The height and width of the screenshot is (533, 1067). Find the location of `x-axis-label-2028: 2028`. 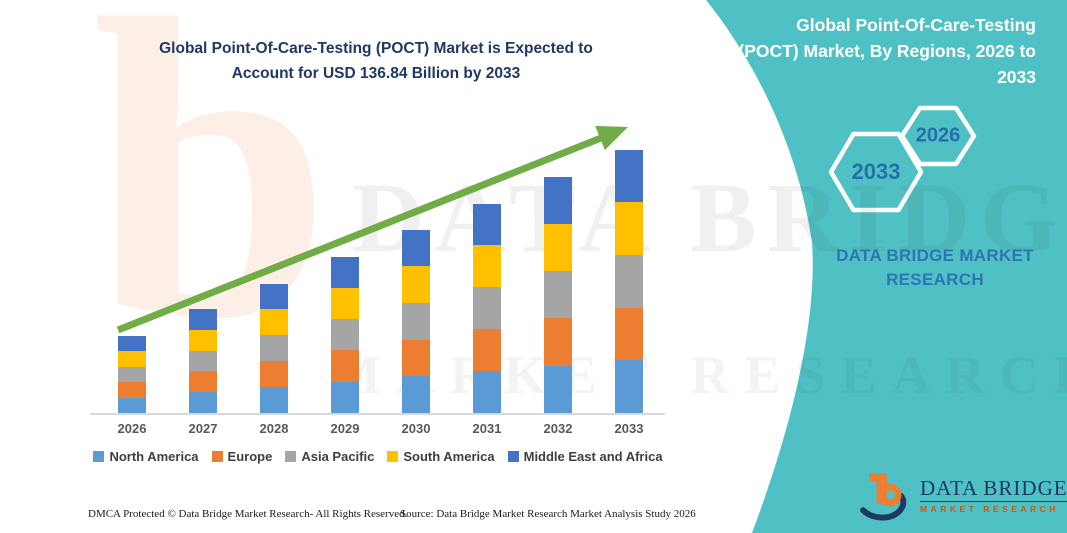

x-axis-label-2028: 2028 is located at coordinates (274, 428).